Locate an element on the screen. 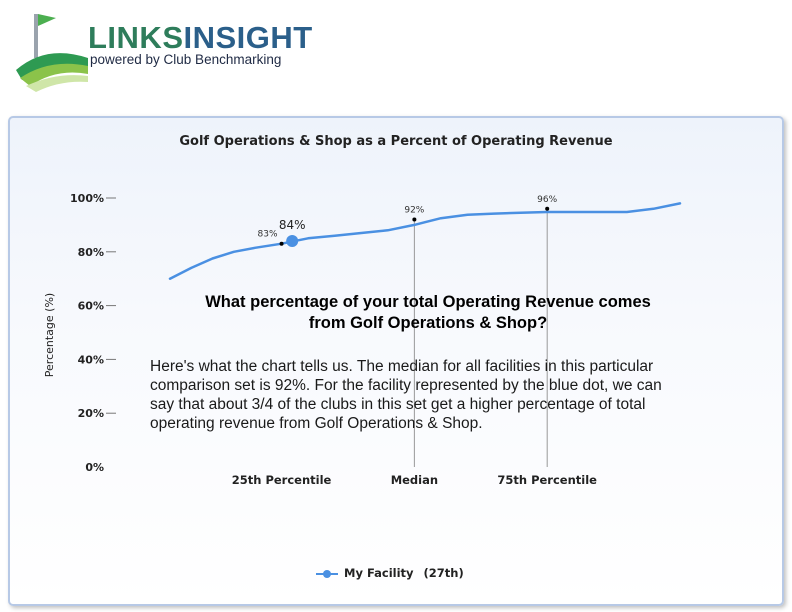 The image size is (792, 612). y-axis-label: Percentage (%) is located at coordinates (49, 335).